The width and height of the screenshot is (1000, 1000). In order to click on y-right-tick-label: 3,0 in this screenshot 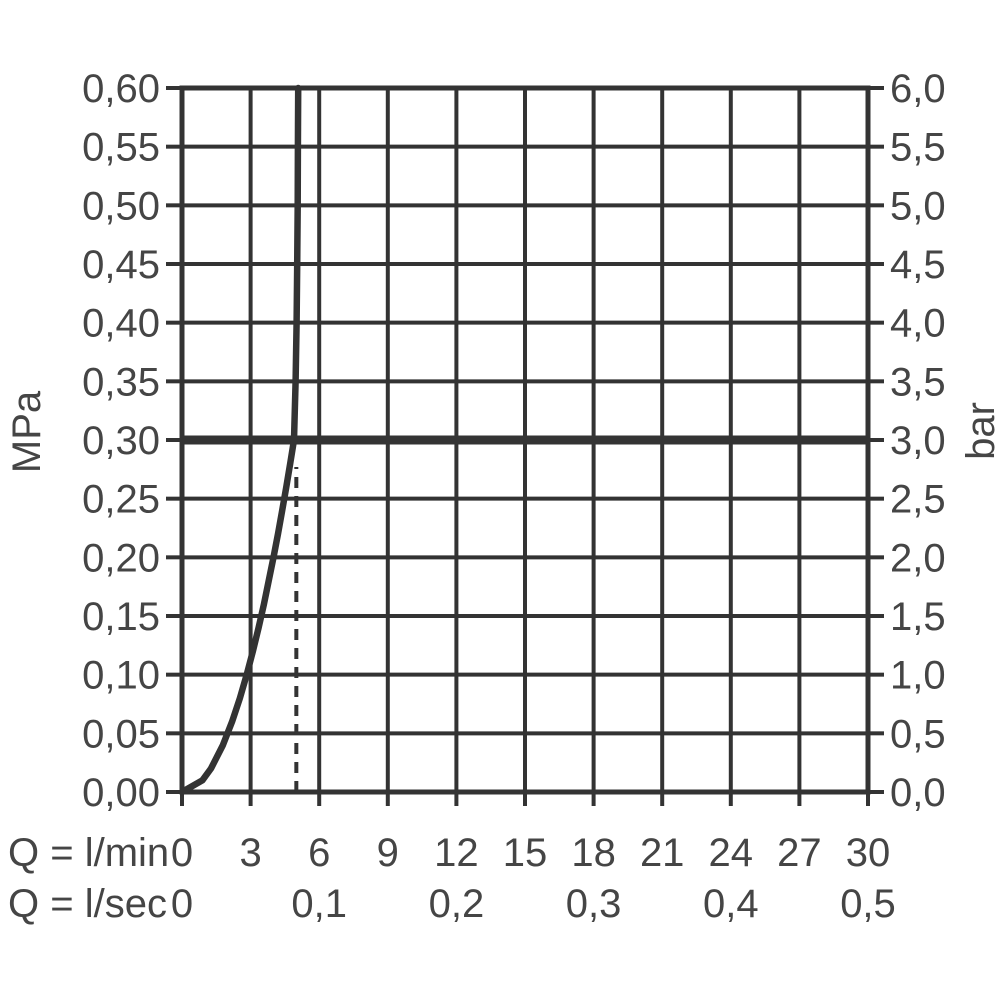, I will do `click(918, 441)`.